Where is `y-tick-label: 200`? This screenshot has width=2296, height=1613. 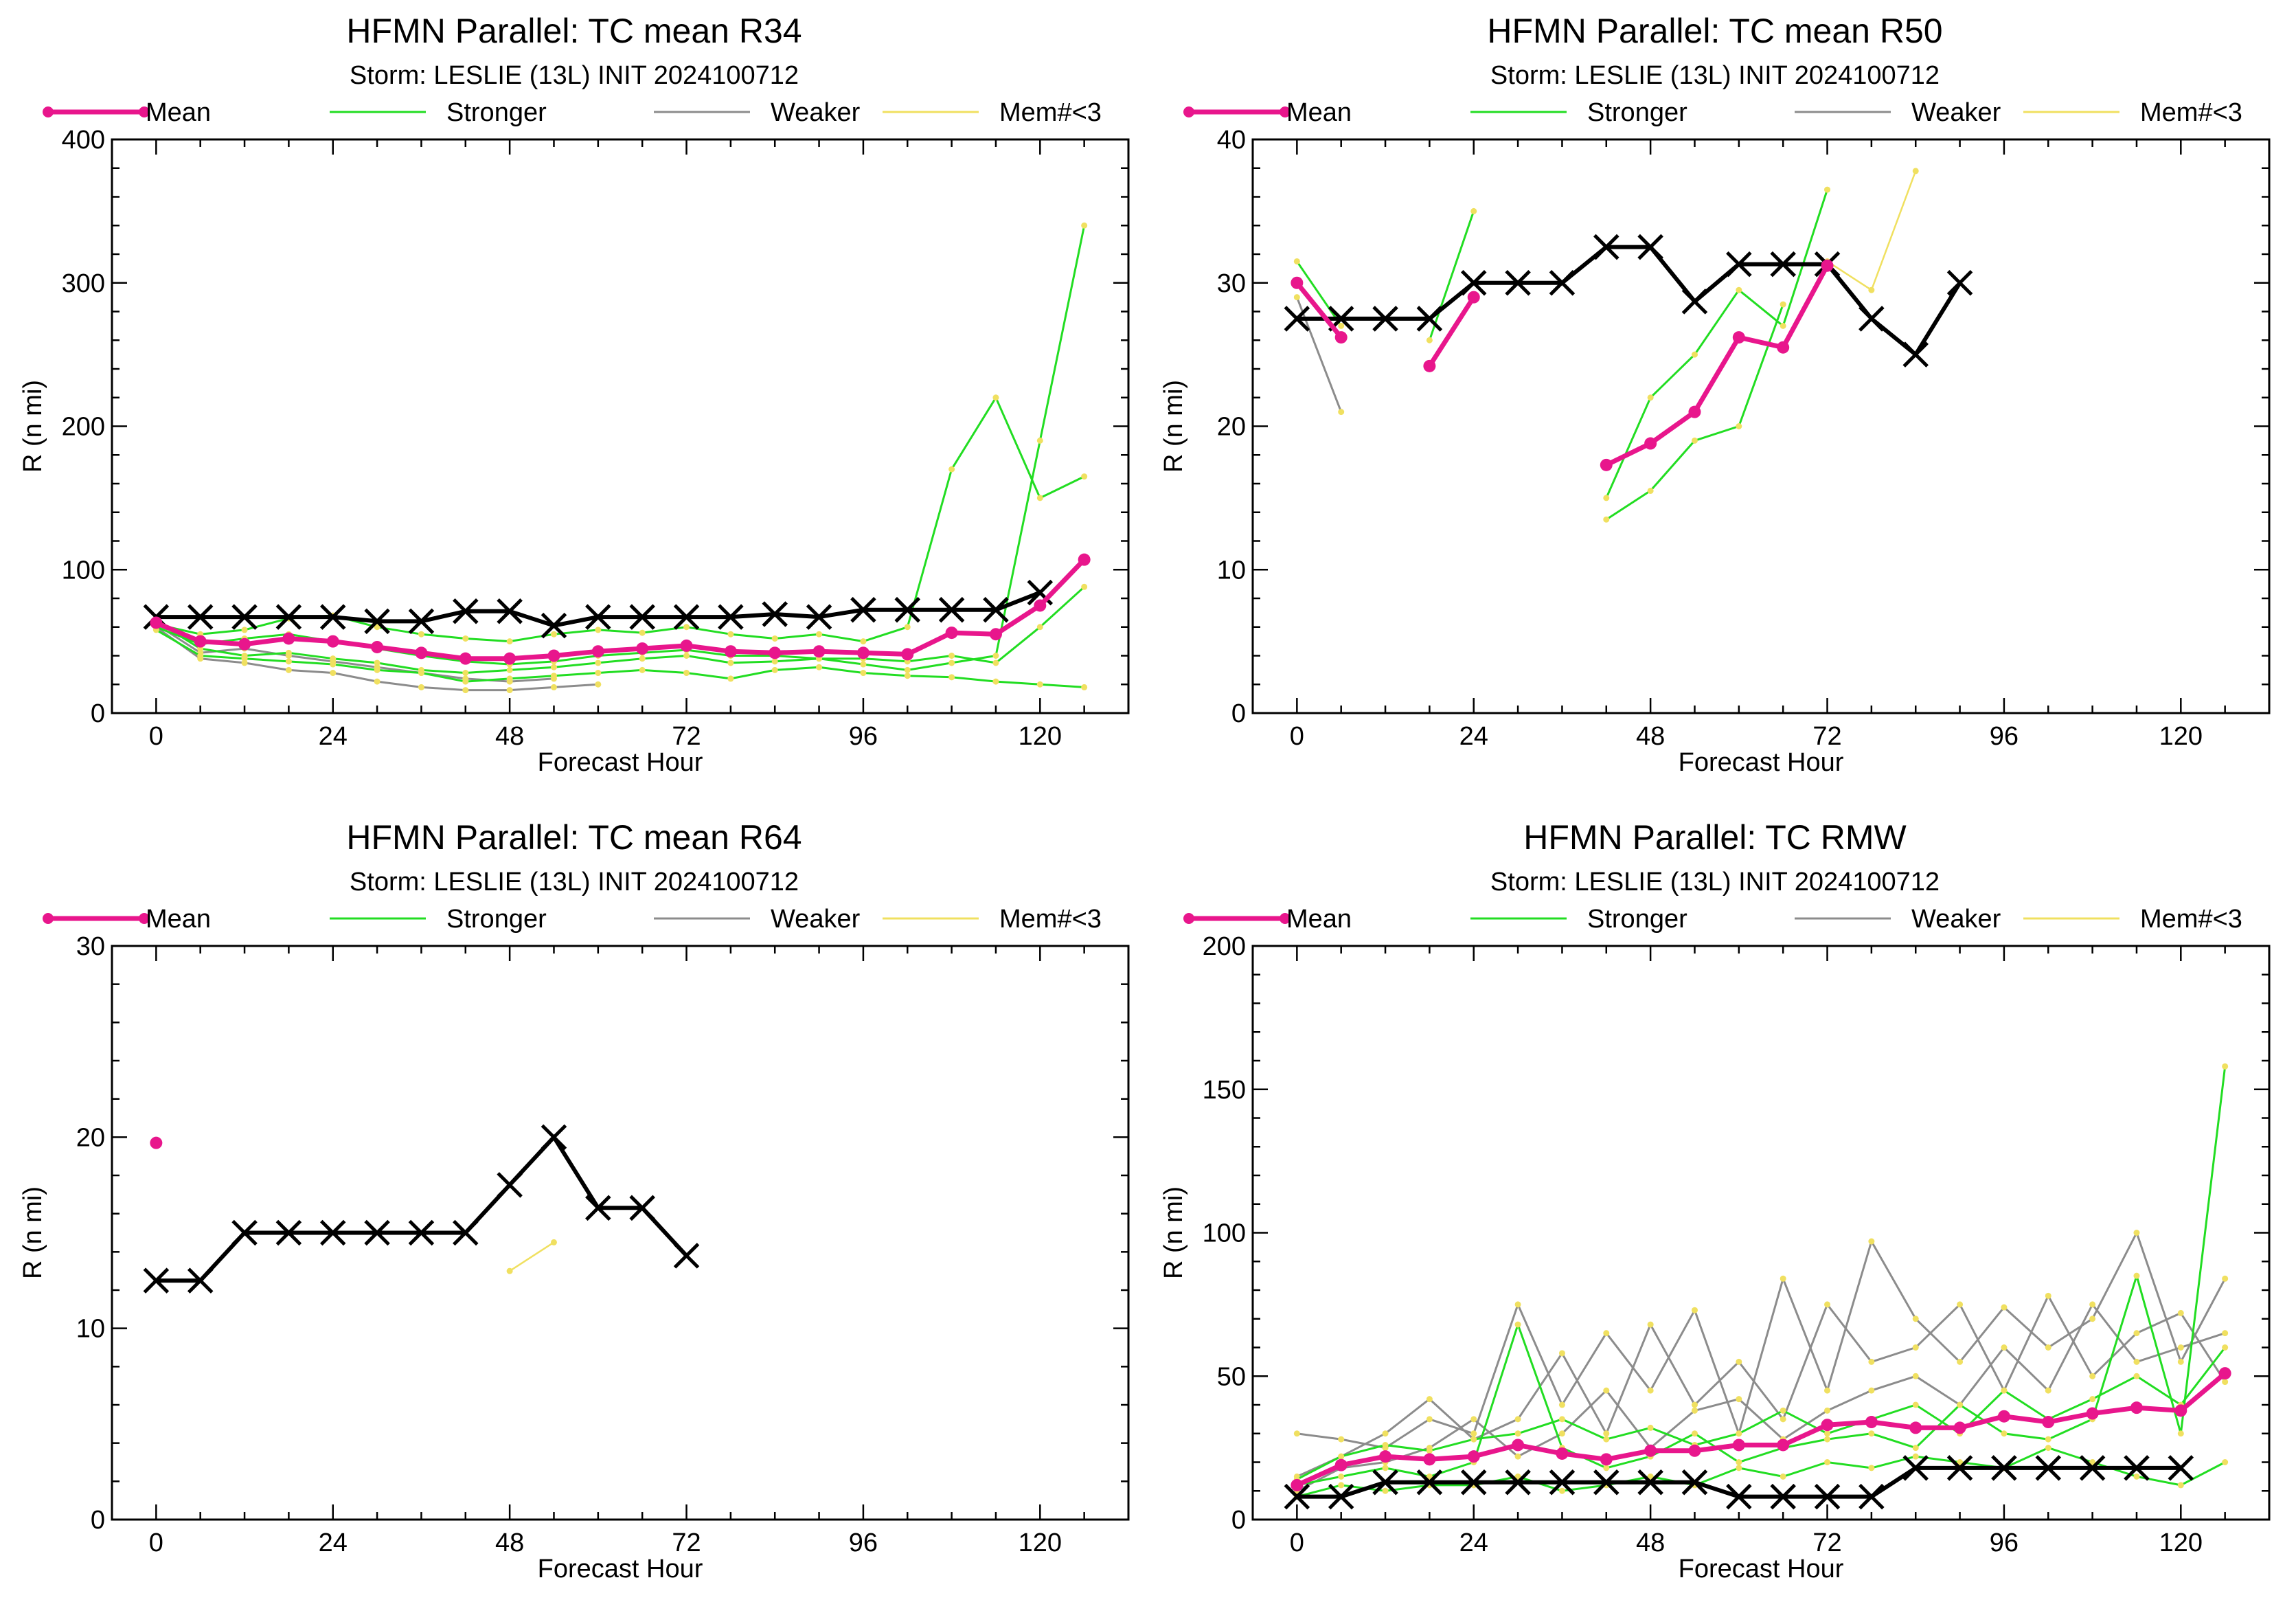 y-tick-label: 200 is located at coordinates (83, 427).